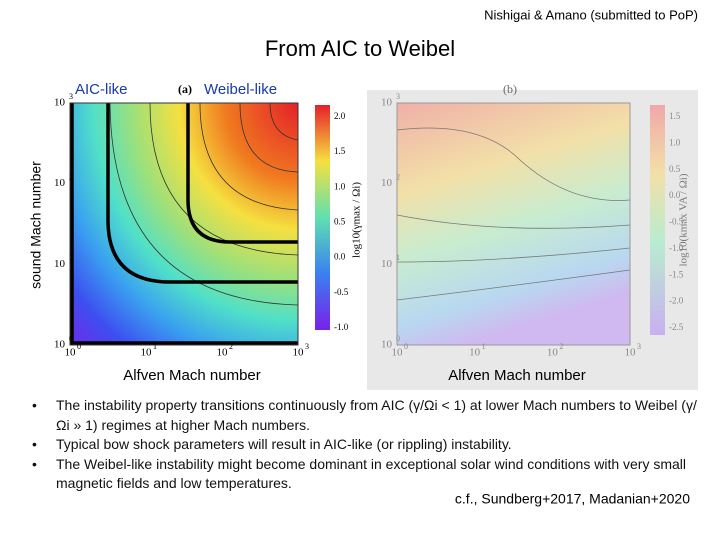 The width and height of the screenshot is (720, 540). What do you see at coordinates (322, 217) in the screenshot?
I see `left-colorbar` at bounding box center [322, 217].